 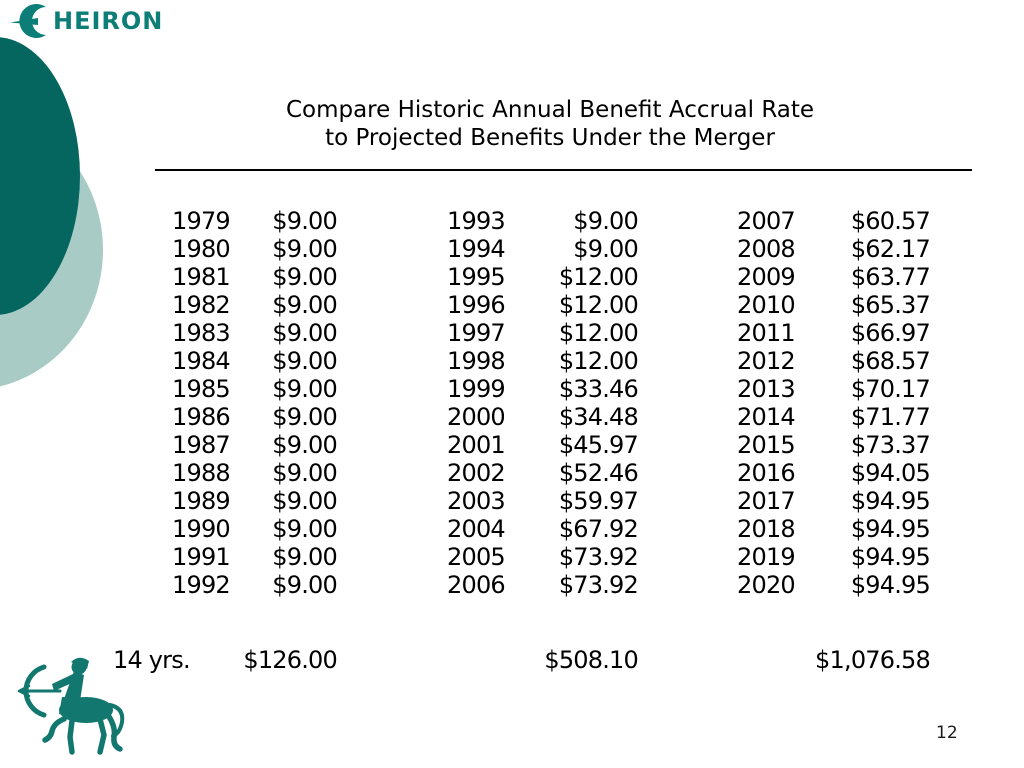 What do you see at coordinates (598, 445) in the screenshot?
I see `value-cell: $45.97` at bounding box center [598, 445].